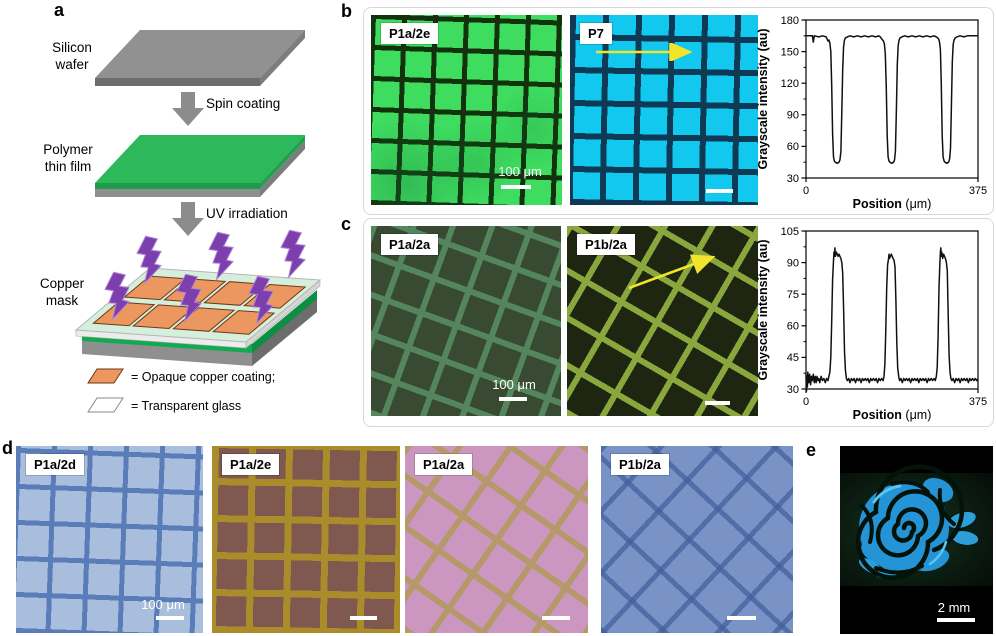  Describe the element at coordinates (55, 464) in the screenshot. I see `micrograph-label: P1a/2d` at that location.